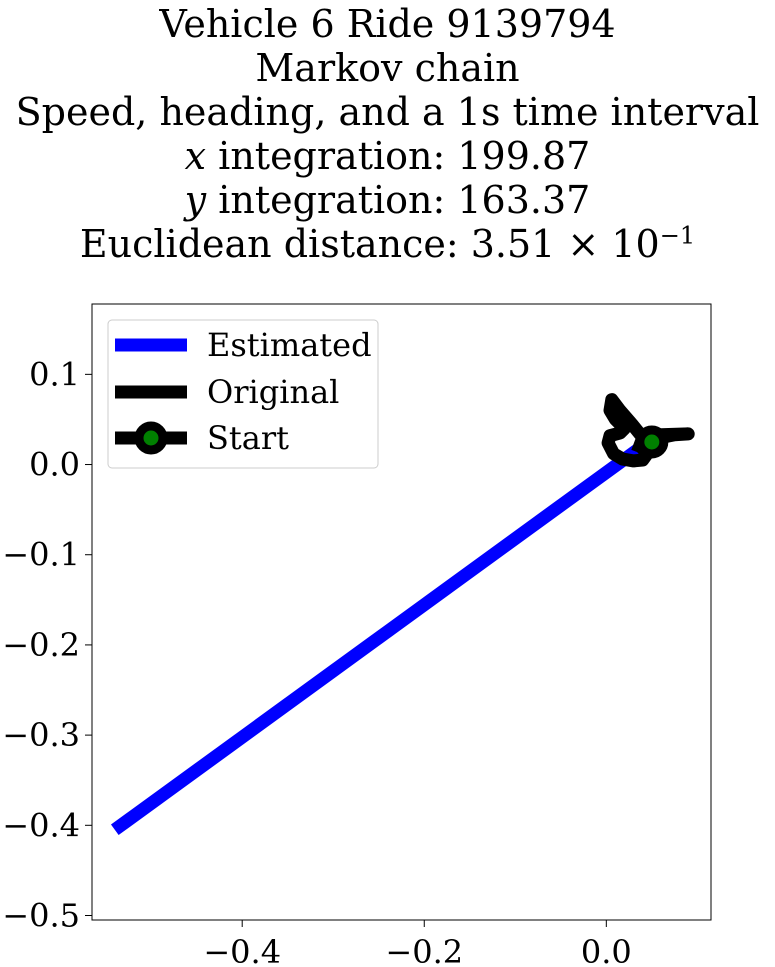  Describe the element at coordinates (242, 950) in the screenshot. I see `x-tick-label: −0.4` at that location.